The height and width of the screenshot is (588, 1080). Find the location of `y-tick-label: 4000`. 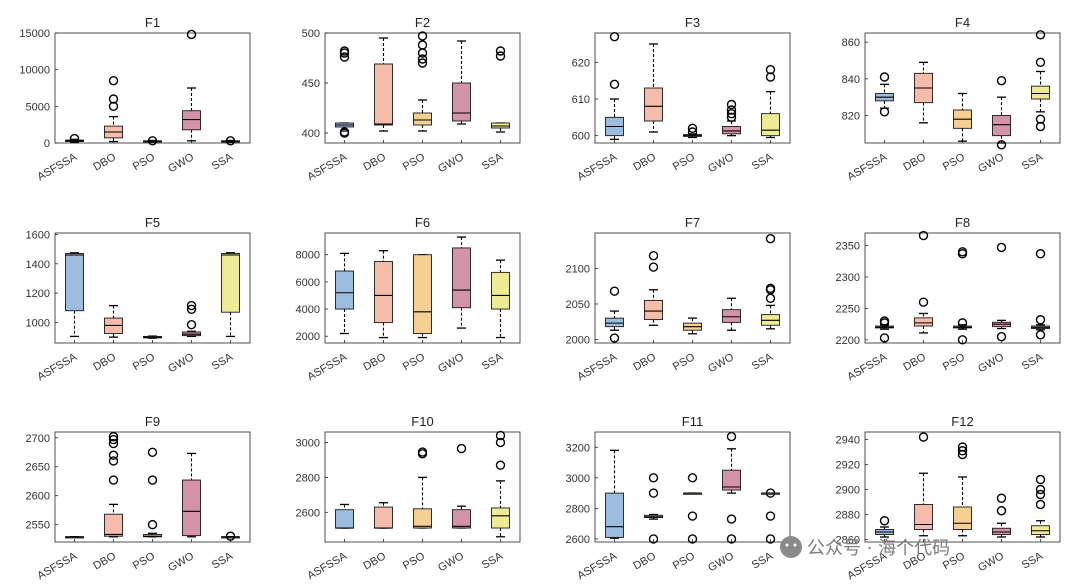

y-tick-label: 4000 is located at coordinates (308, 310).